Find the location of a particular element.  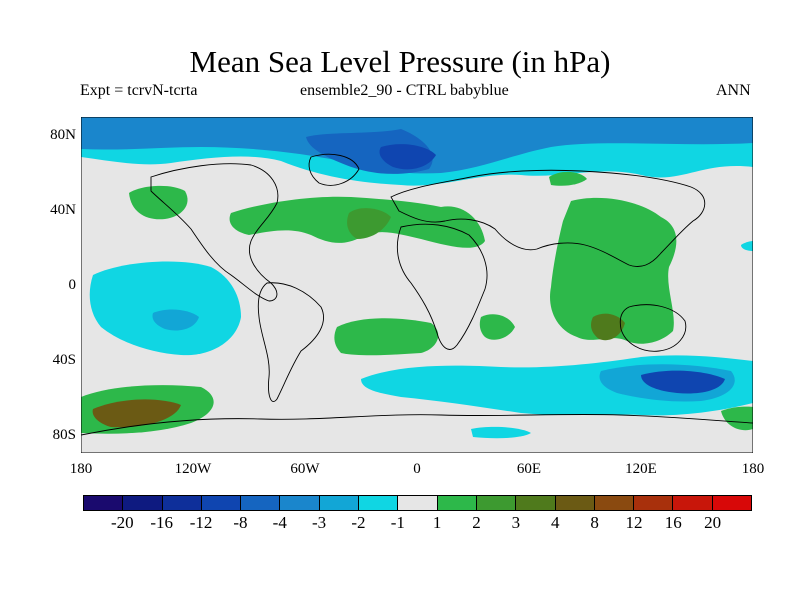

coast-europe-asia is located at coordinates (548, 218).